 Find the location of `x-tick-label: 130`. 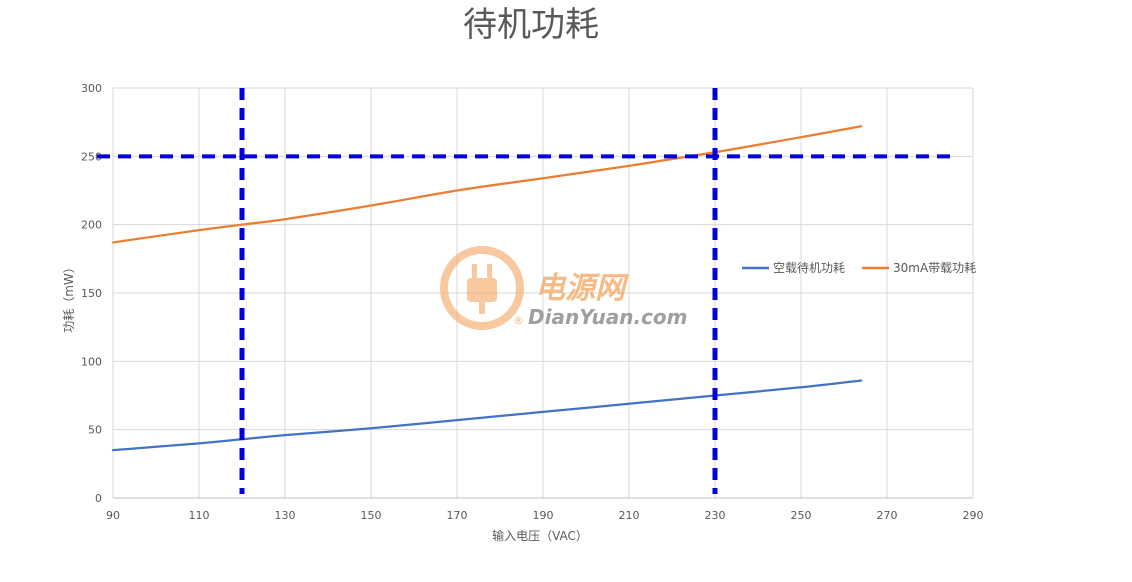

x-tick-label: 130 is located at coordinates (285, 515).